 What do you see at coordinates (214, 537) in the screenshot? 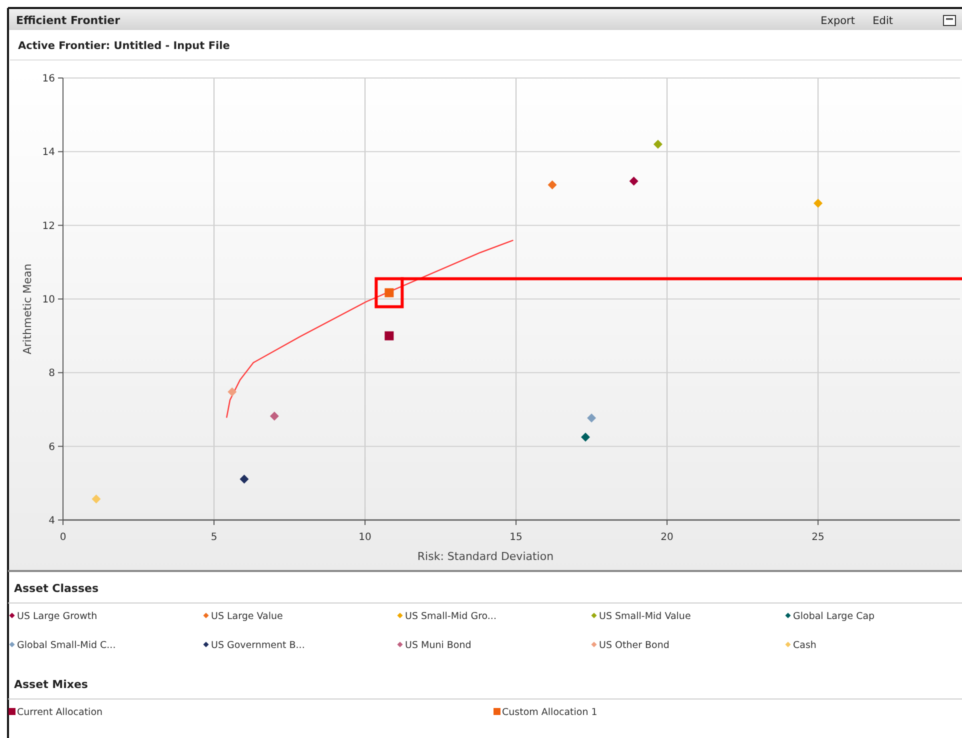
I see `x-tick-label: 5` at bounding box center [214, 537].